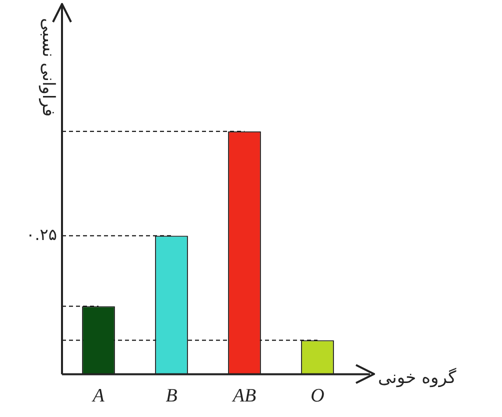 The width and height of the screenshot is (502, 417). What do you see at coordinates (172, 396) in the screenshot?
I see `x-tick-label: B` at bounding box center [172, 396].